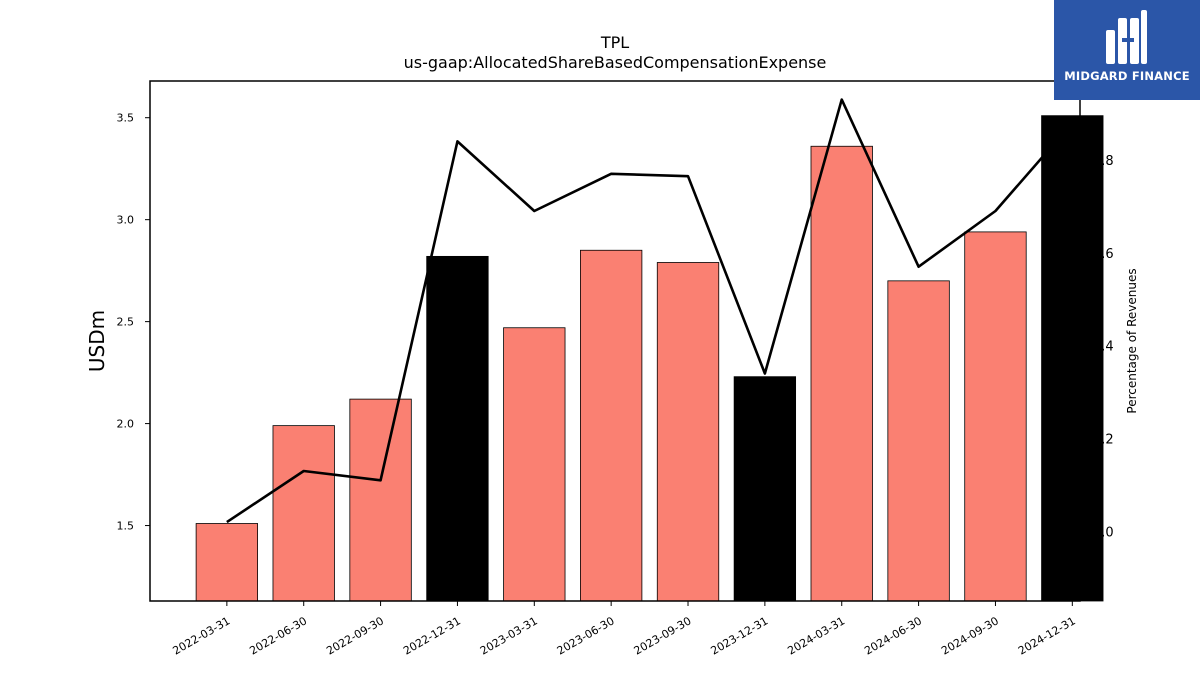  Describe the element at coordinates (970, 635) in the screenshot. I see `x-tick-label: 2024-09-30` at that location.